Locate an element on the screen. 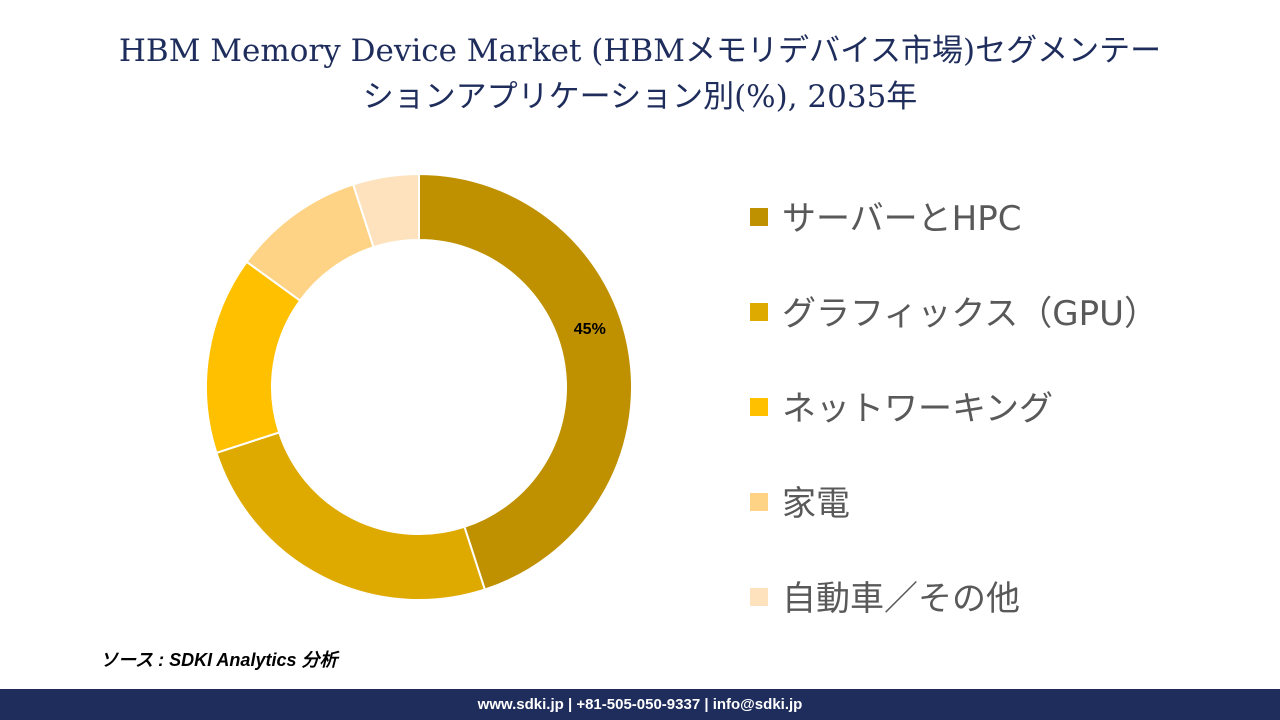 The height and width of the screenshot is (720, 1280). legend-label: 家電 is located at coordinates (816, 504).